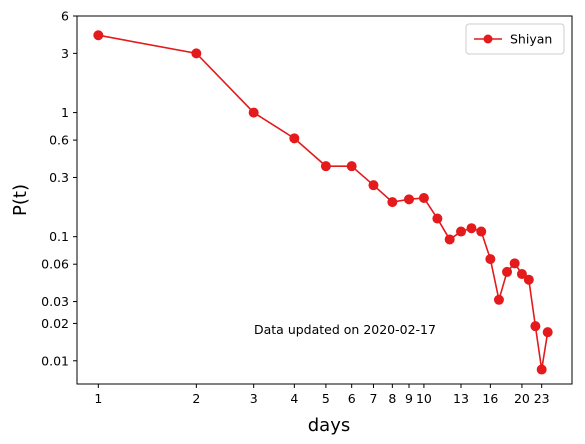 The width and height of the screenshot is (585, 444). I want to click on x-tick-label: 9, so click(409, 398).